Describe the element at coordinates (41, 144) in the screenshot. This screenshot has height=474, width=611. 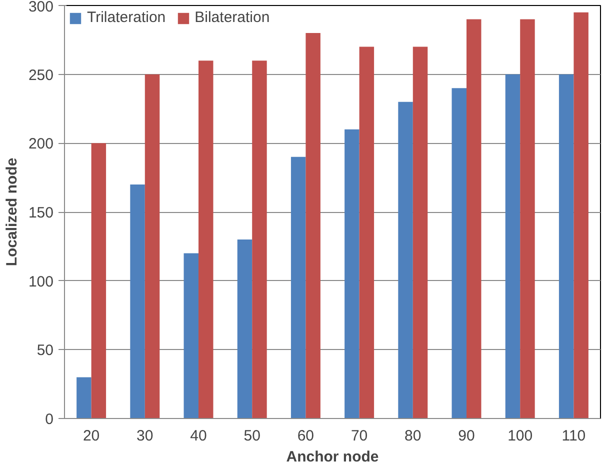
I see `y-tick-label: 200` at that location.